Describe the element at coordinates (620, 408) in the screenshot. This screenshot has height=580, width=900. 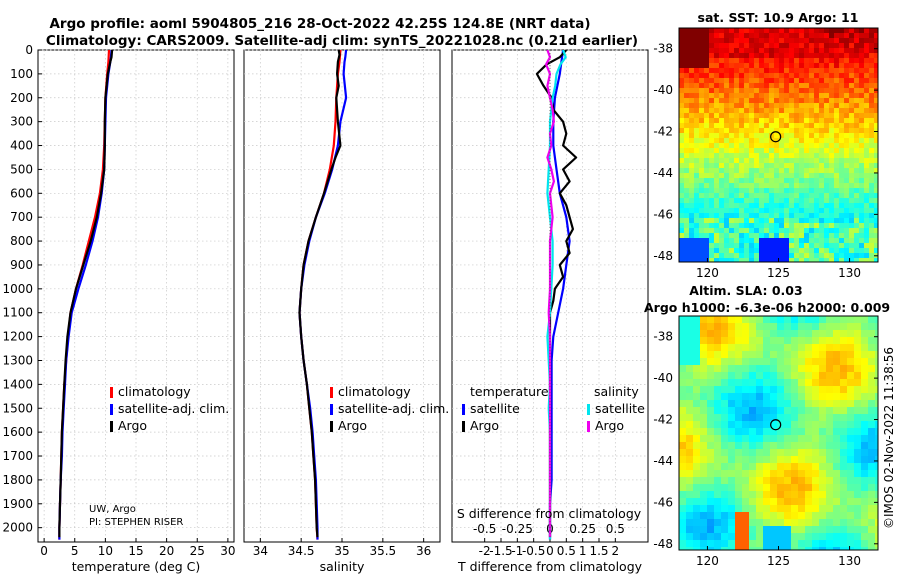
I see `legend-label-s-satellite: satellite` at that location.